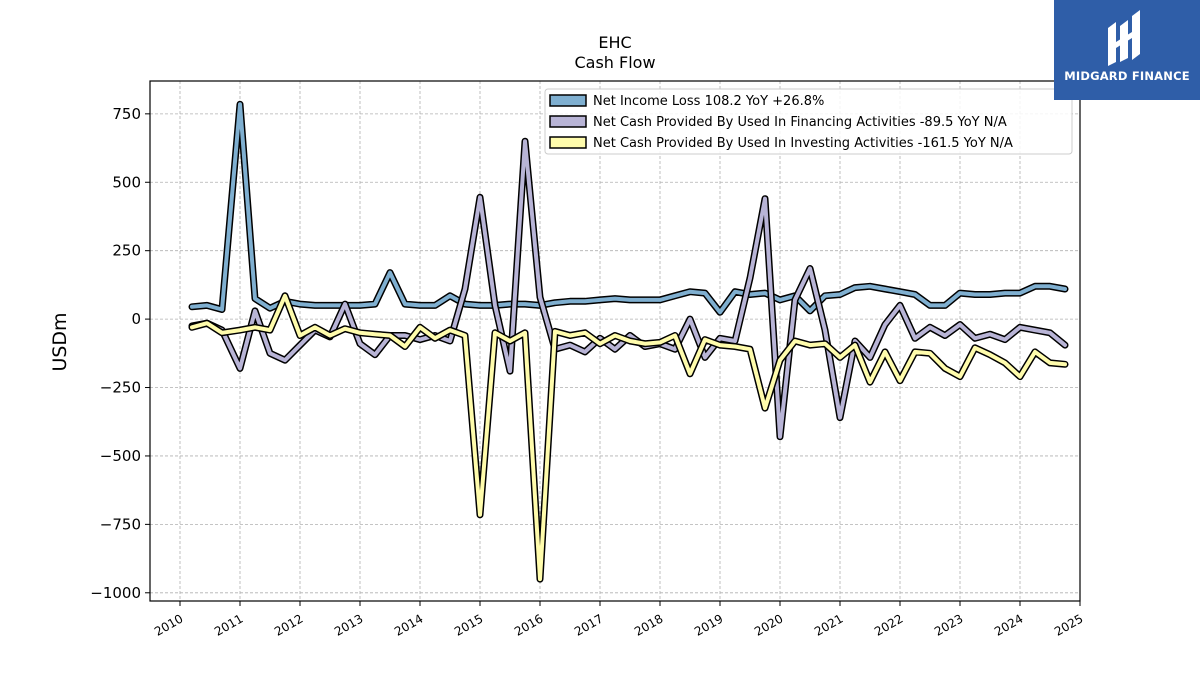 This screenshot has width=1200, height=675. I want to click on legend-label-0: Net Income Loss 108.2 YoY +26.8%, so click(708, 101).